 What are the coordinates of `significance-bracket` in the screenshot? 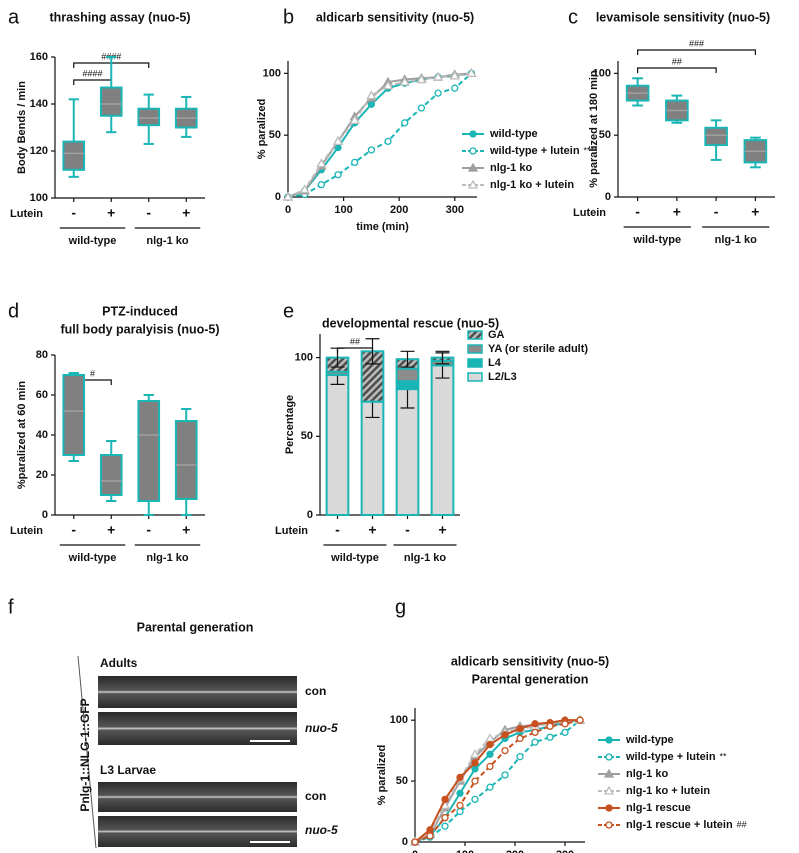 It's located at (696, 52).